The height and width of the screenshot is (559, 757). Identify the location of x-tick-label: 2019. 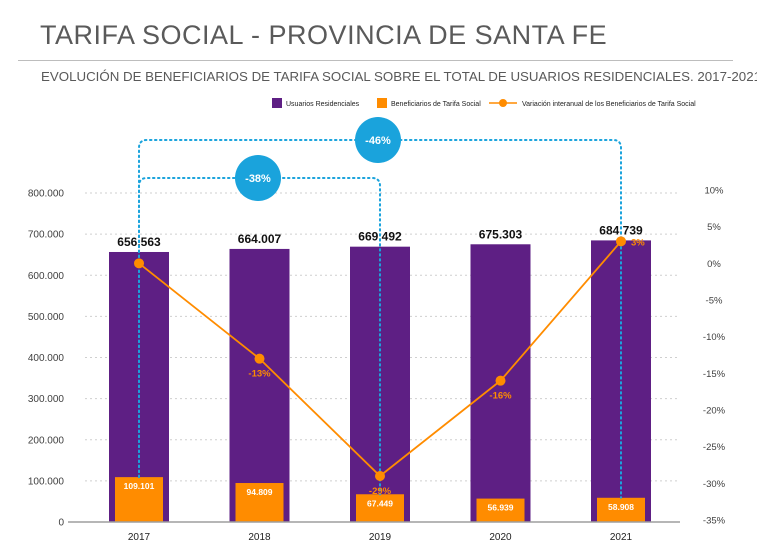
(380, 537).